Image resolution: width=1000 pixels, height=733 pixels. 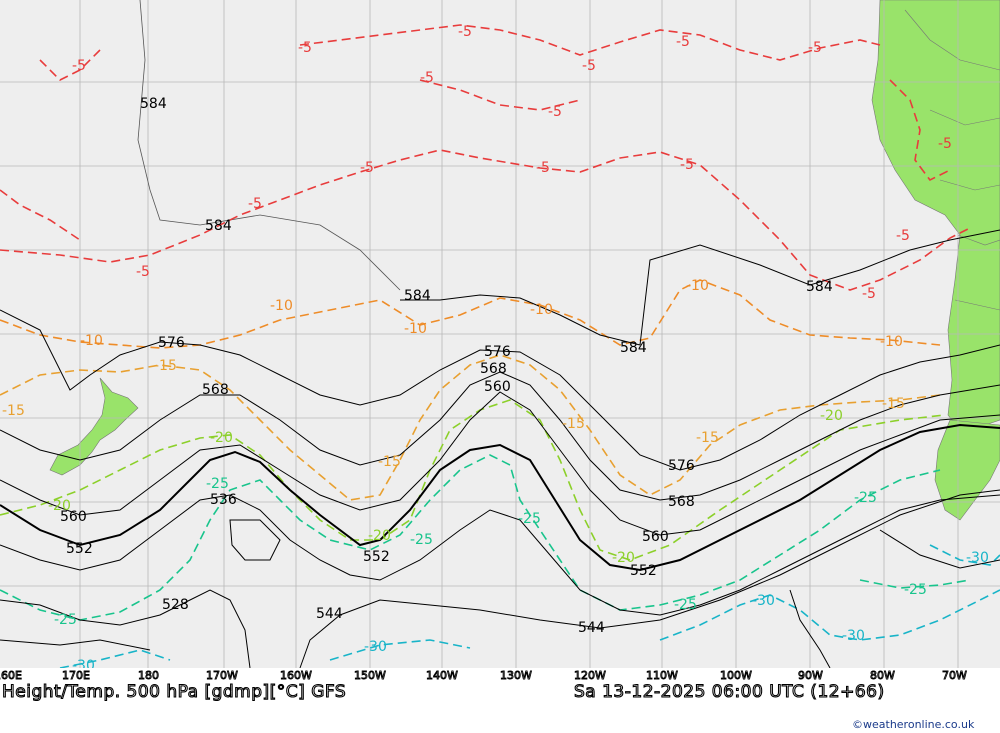 I want to click on footer-band, so click(x=500, y=700).